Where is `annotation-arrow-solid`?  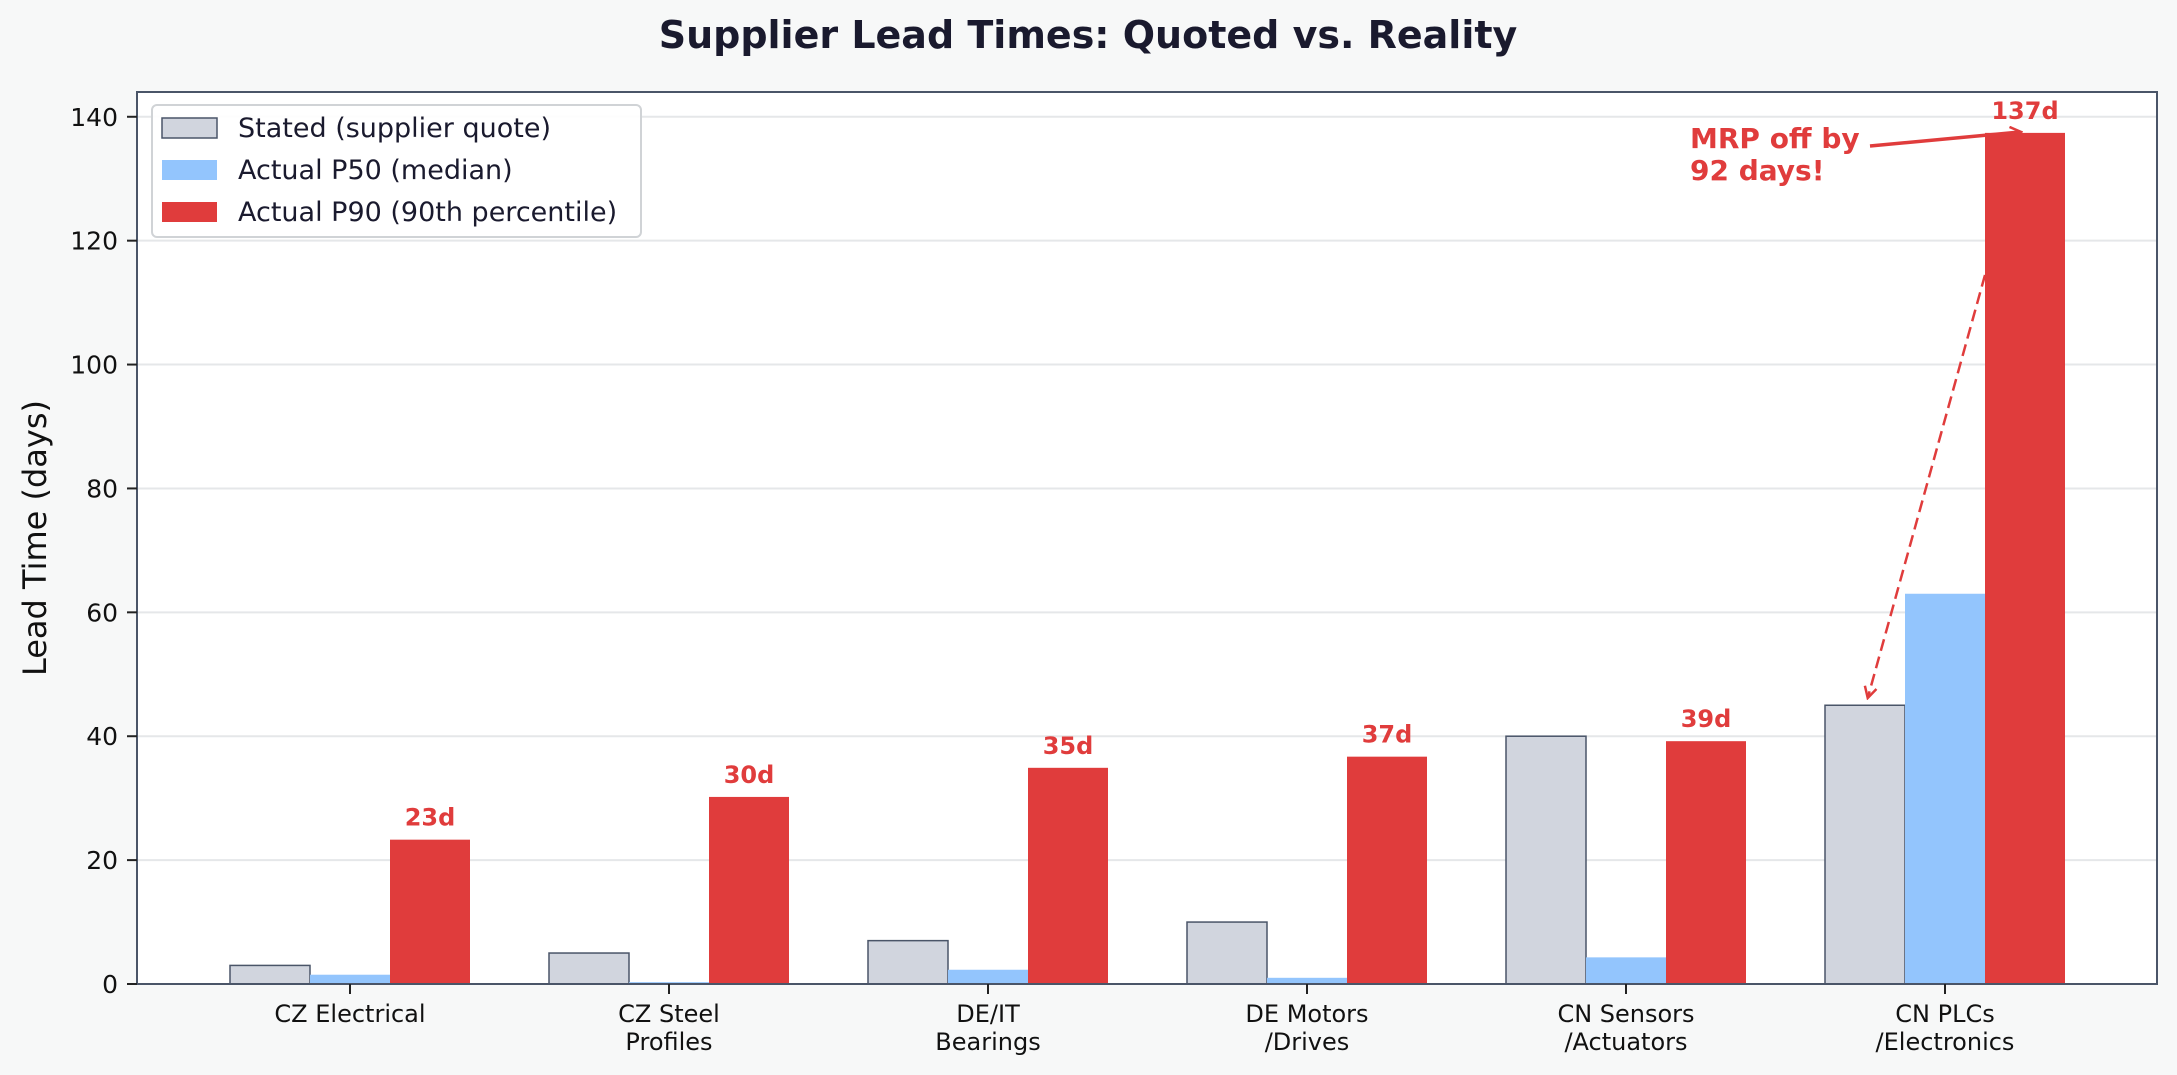
annotation-arrow-solid is located at coordinates (1944, 140).